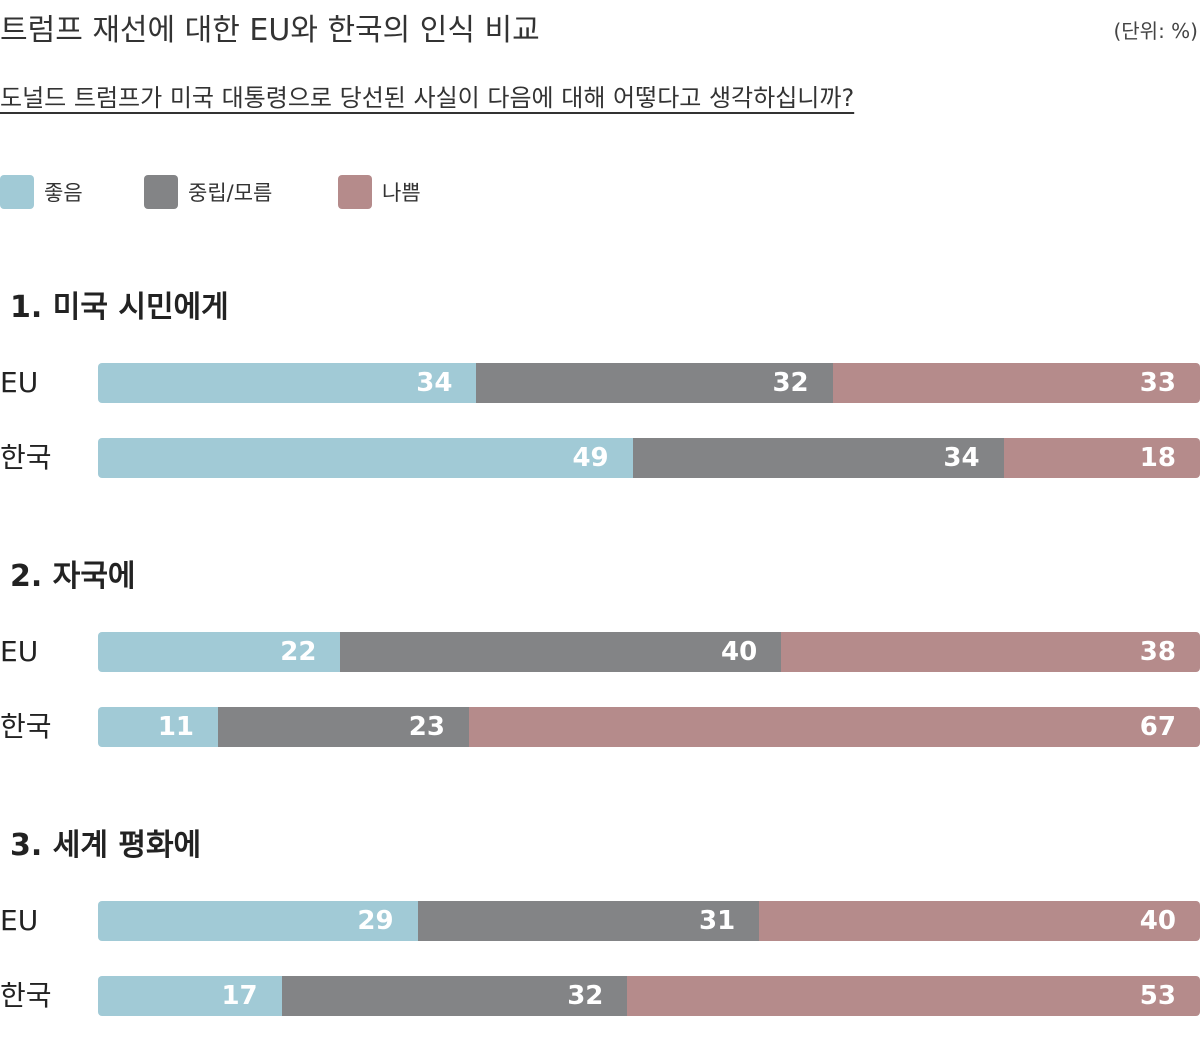  Describe the element at coordinates (343, 727) in the screenshot. I see `bar-segment-neutral: 23` at that location.